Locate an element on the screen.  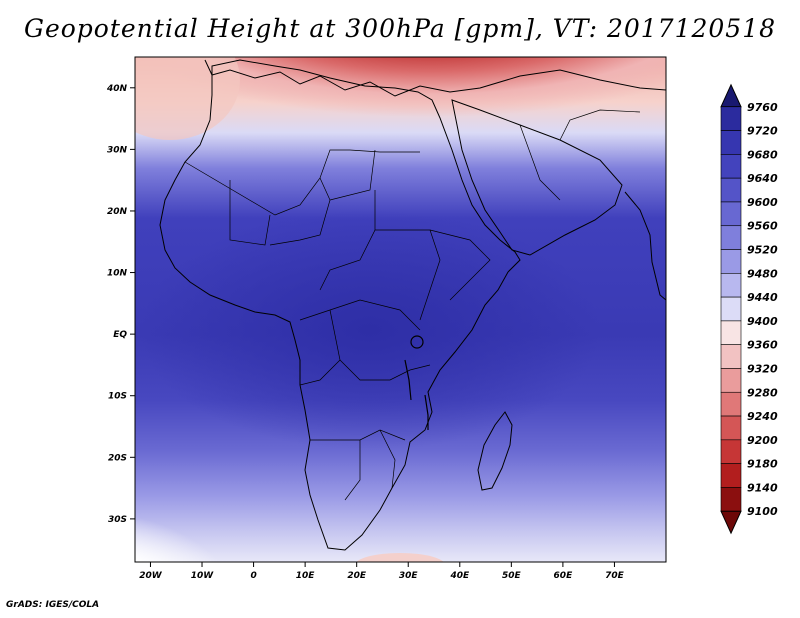
india-coastline is located at coordinates (645, 246).